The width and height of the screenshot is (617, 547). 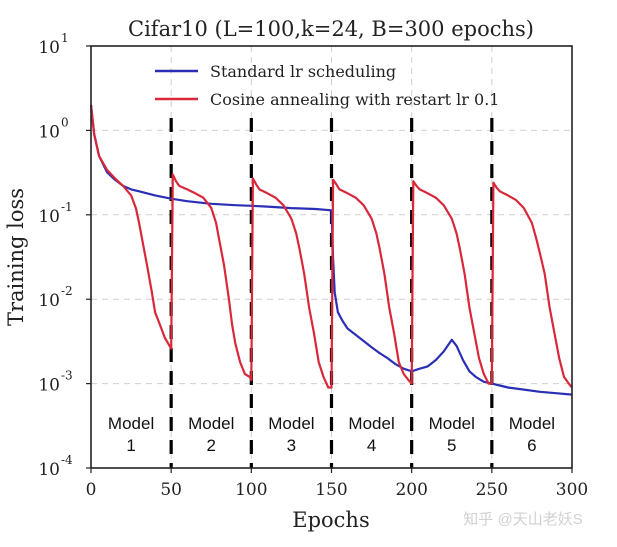 What do you see at coordinates (67, 291) in the screenshot?
I see `y-tick-exponent: -2` at bounding box center [67, 291].